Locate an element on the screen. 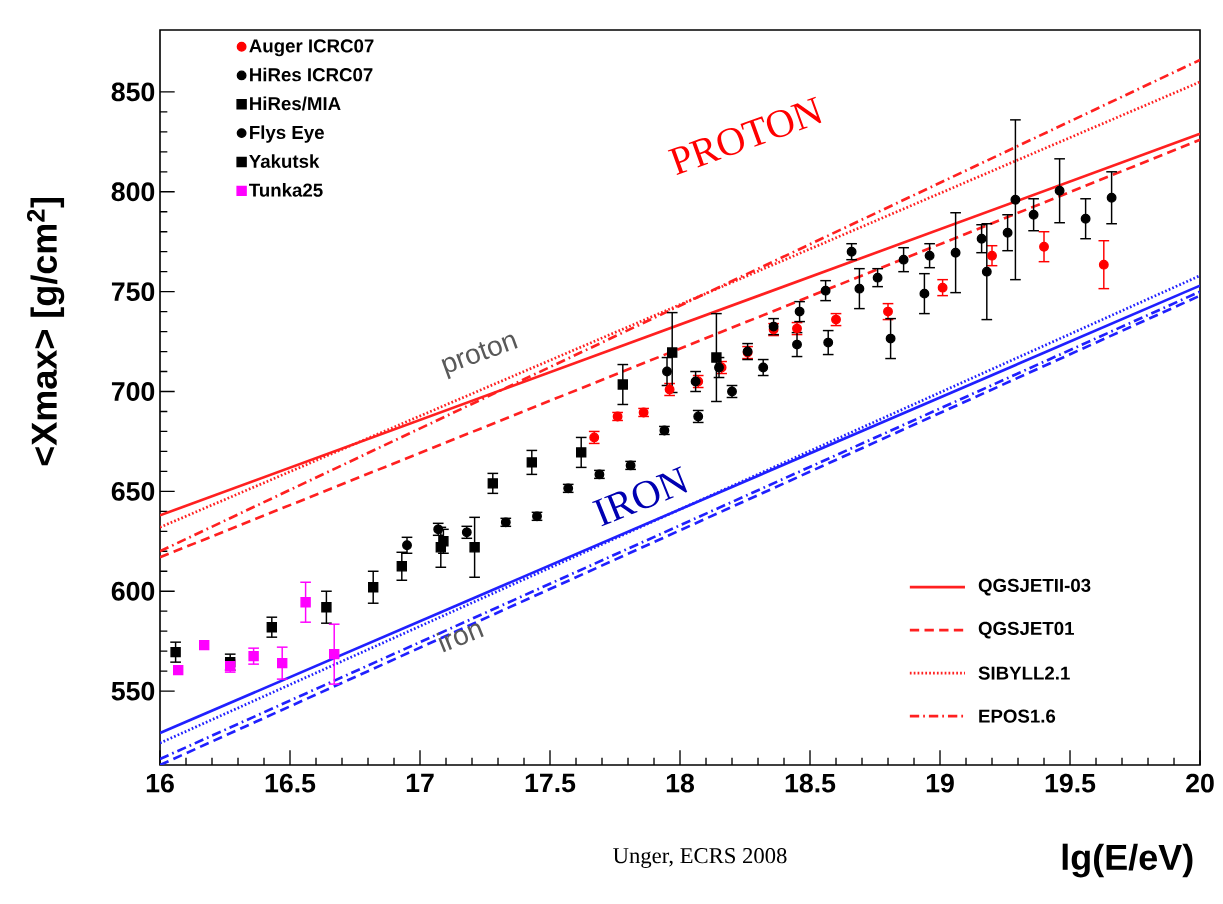 This screenshot has width=1223, height=904. legend-label: HiRes/MIA is located at coordinates (295, 103).